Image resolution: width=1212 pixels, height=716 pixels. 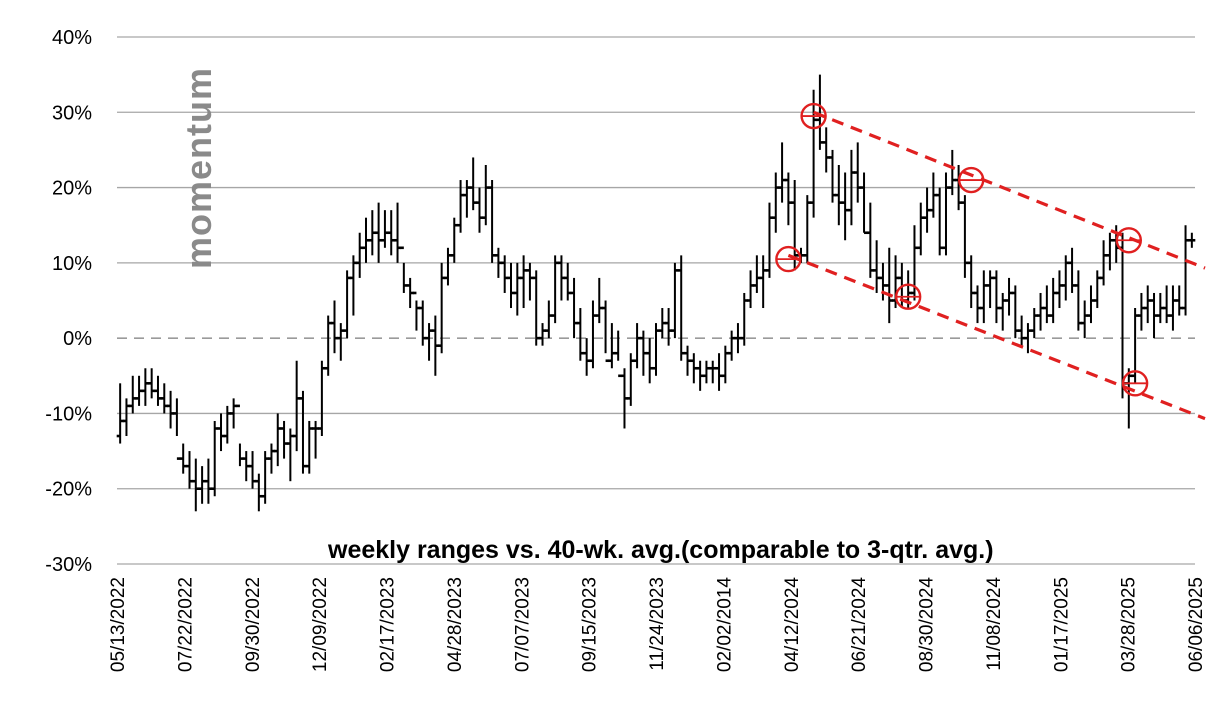 What do you see at coordinates (522, 624) in the screenshot?
I see `x-tick-label: 07/07/2023` at bounding box center [522, 624].